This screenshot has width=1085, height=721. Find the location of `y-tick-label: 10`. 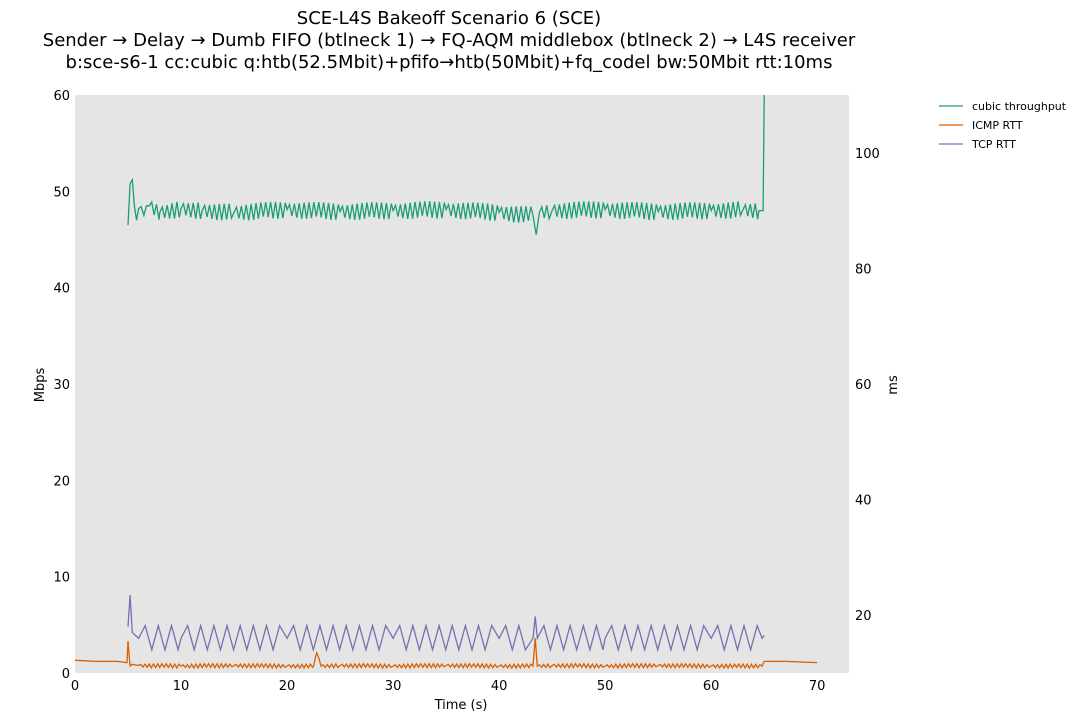

y-tick-label: 10 is located at coordinates (61, 578).